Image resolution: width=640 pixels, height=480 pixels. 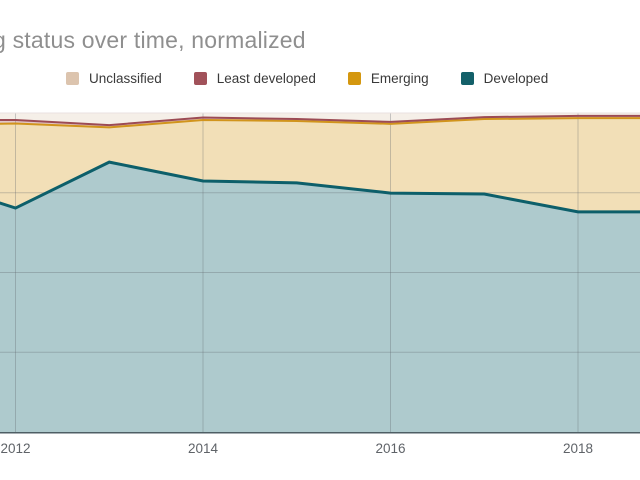 I want to click on line-least-developed, so click(x=320, y=120).